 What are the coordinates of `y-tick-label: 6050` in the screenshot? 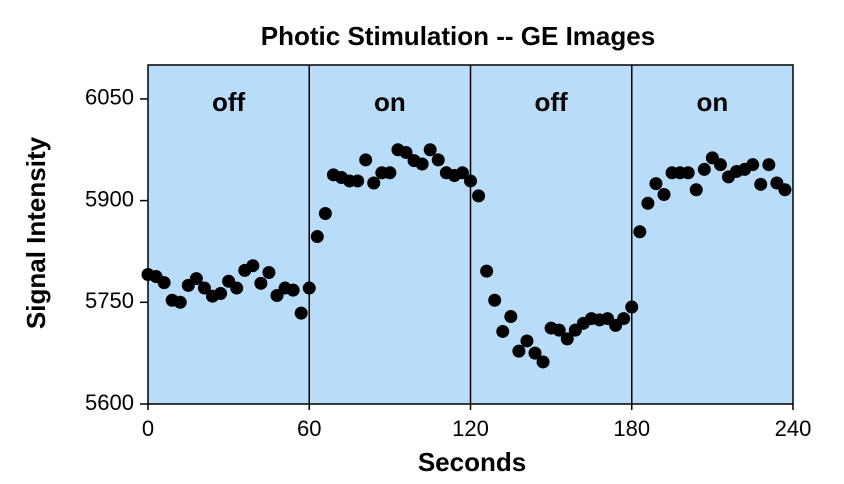 It's located at (109, 97).